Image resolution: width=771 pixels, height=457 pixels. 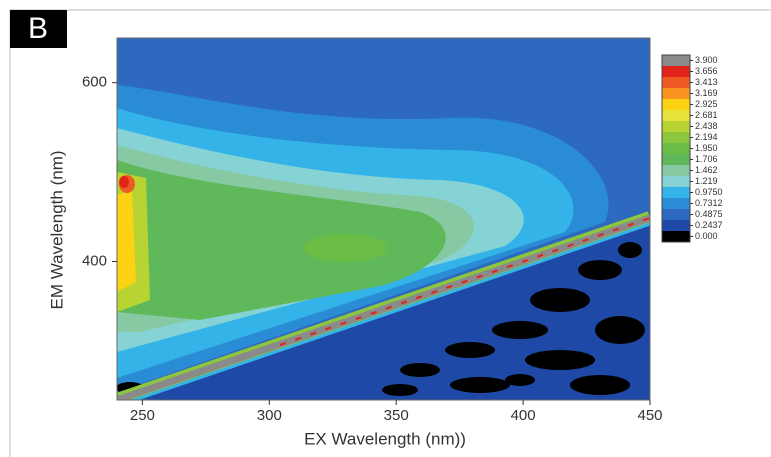 I want to click on x-tick-label: 400, so click(x=523, y=415).